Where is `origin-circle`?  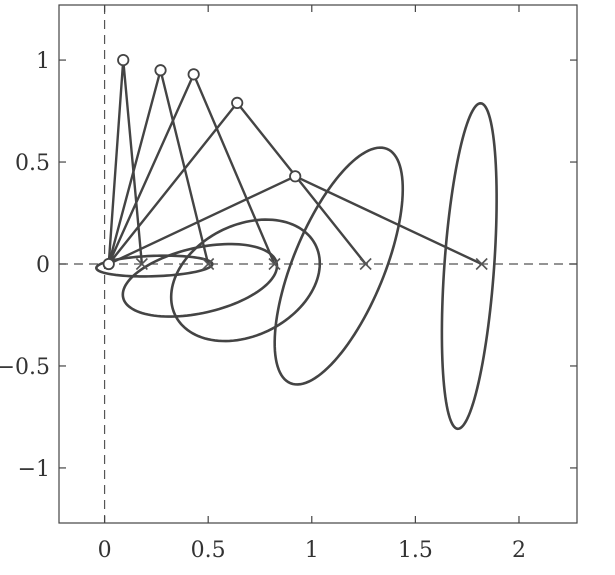
origin-circle is located at coordinates (108, 264).